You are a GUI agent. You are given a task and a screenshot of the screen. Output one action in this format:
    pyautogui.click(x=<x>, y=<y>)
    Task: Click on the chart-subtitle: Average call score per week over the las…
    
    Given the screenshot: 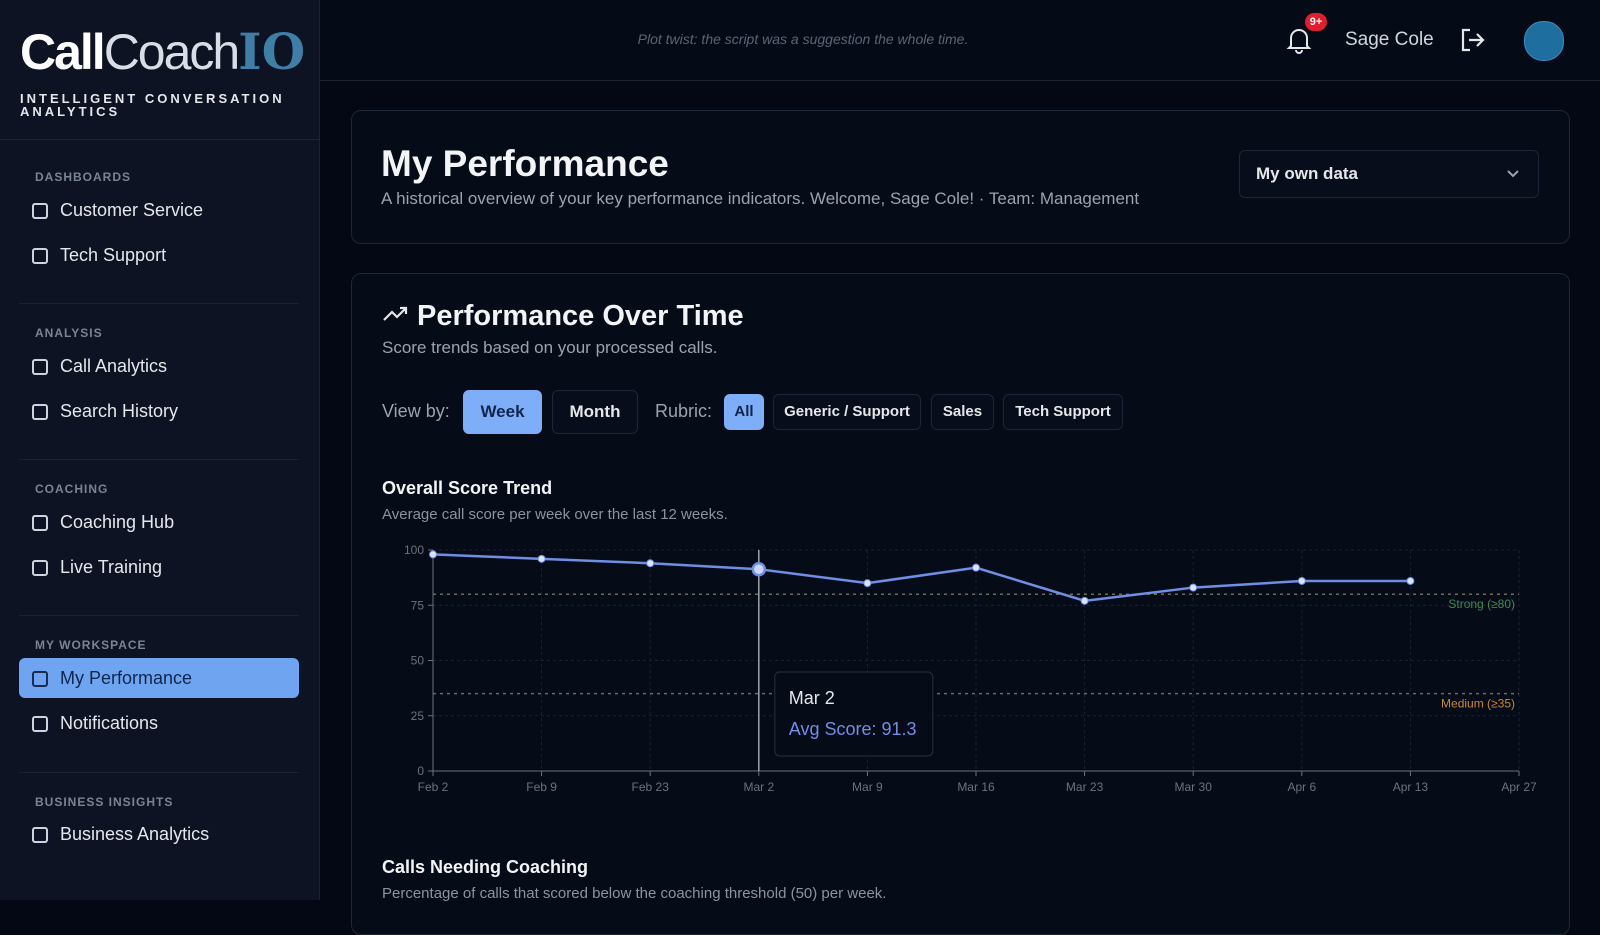 What is the action you would take?
    pyautogui.click(x=555, y=514)
    